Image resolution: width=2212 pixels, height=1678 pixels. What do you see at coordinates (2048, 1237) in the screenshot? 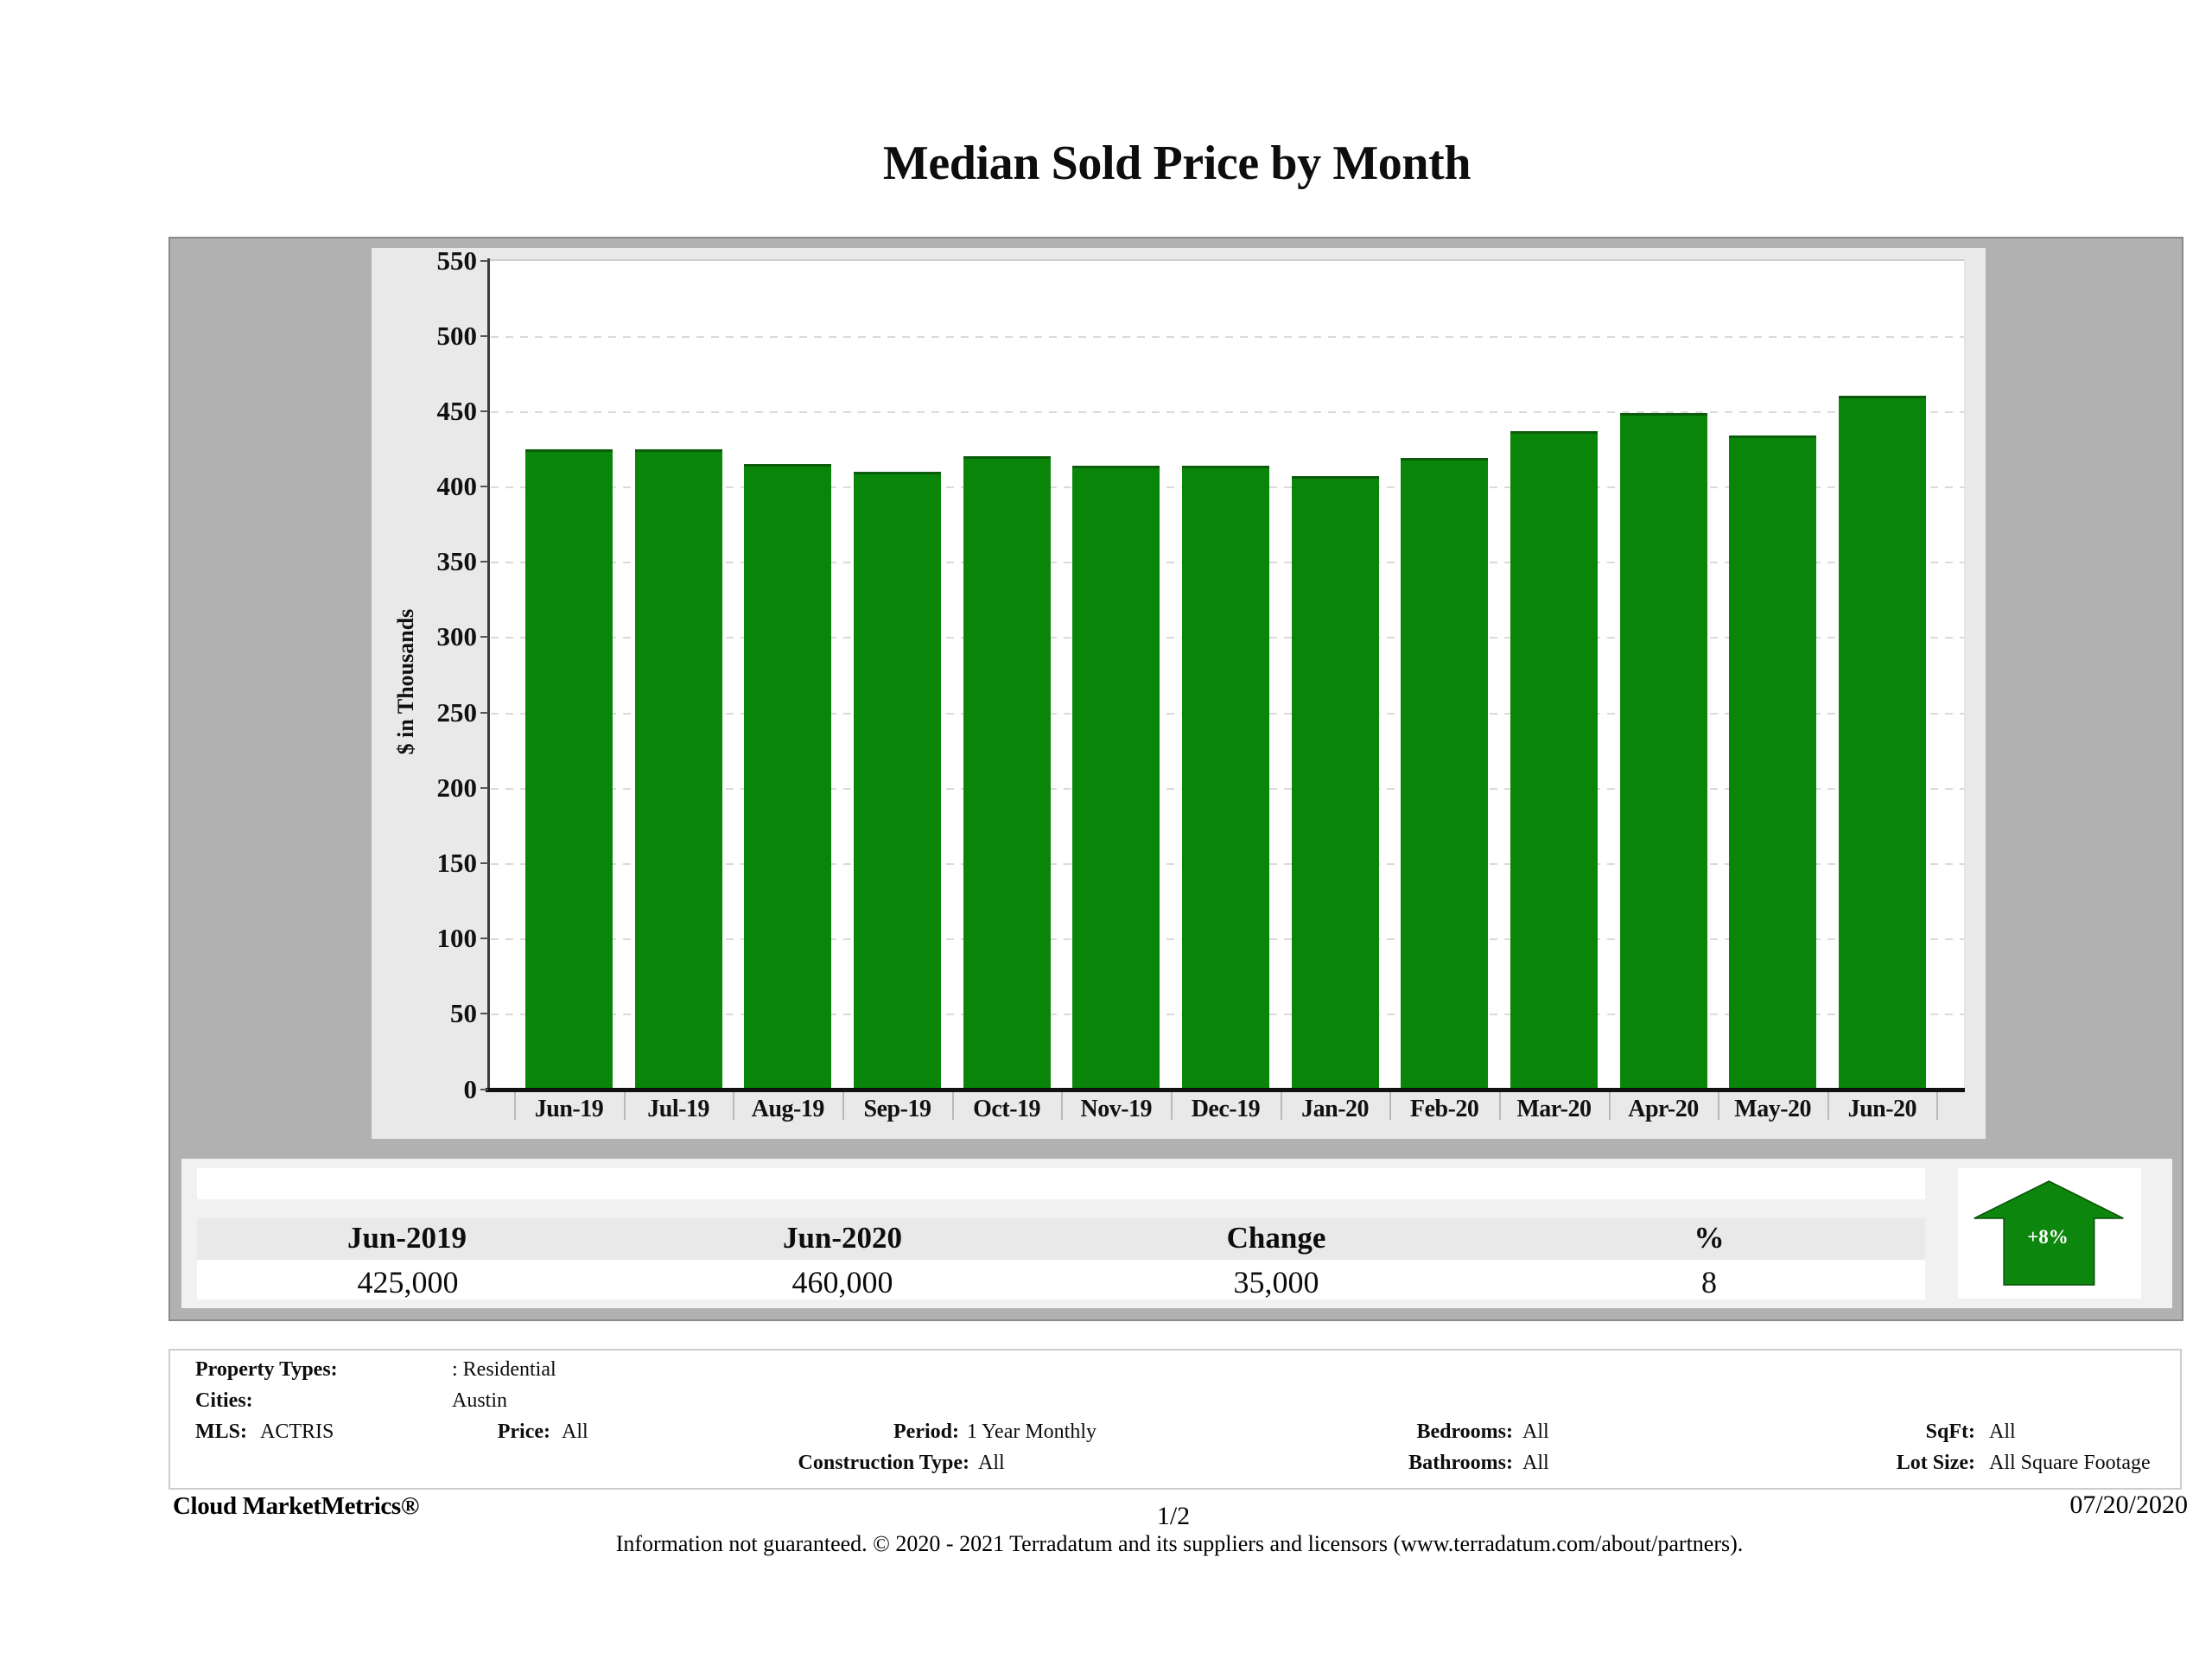
I see `svg-text: +8%` at bounding box center [2048, 1237].